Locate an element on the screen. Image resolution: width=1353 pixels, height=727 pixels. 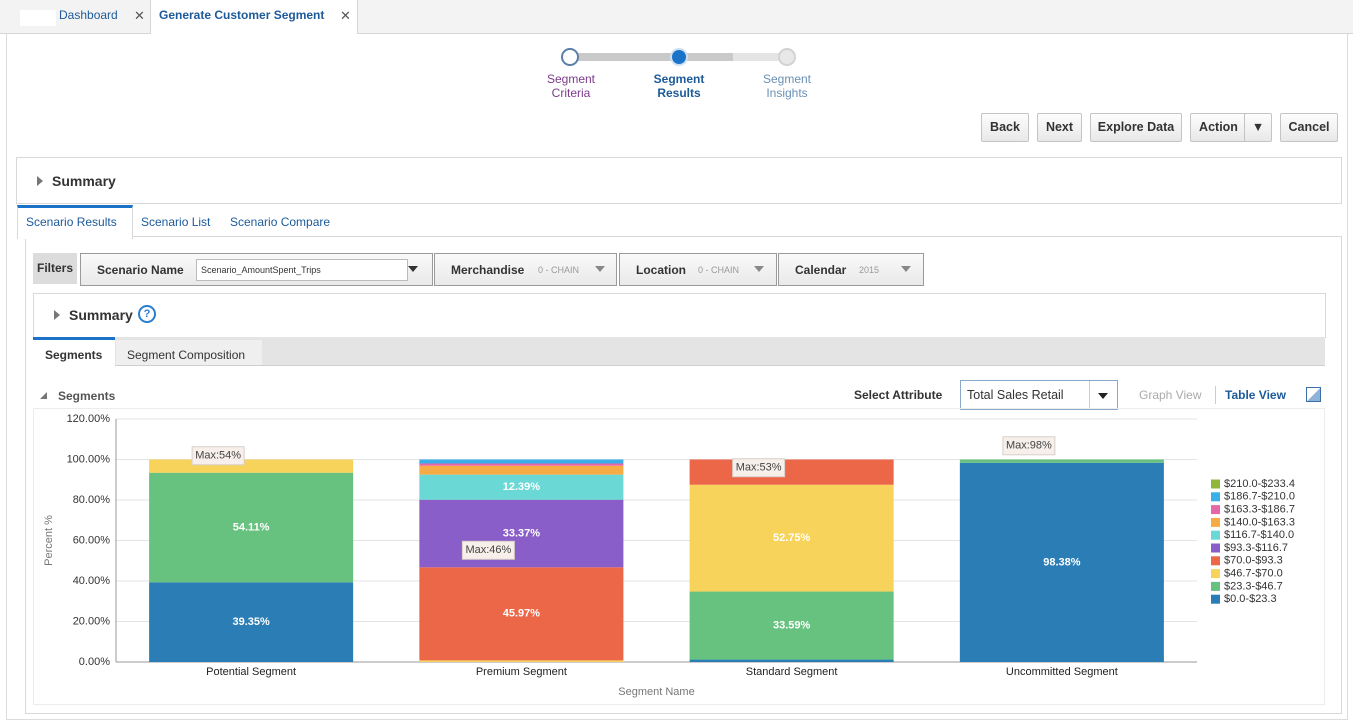
button: Action is located at coordinates (1218, 127).